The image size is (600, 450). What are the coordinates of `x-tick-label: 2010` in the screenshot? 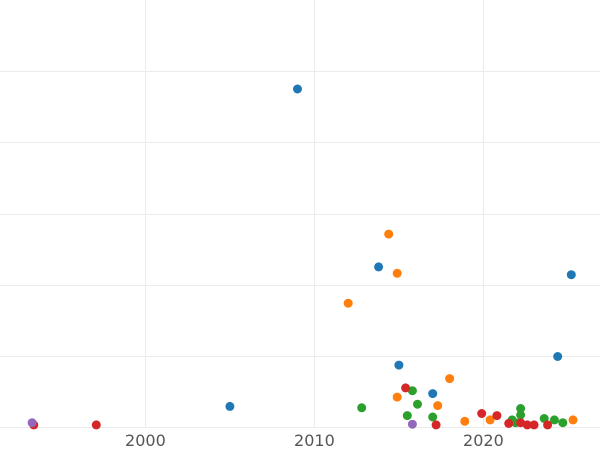 It's located at (314, 440).